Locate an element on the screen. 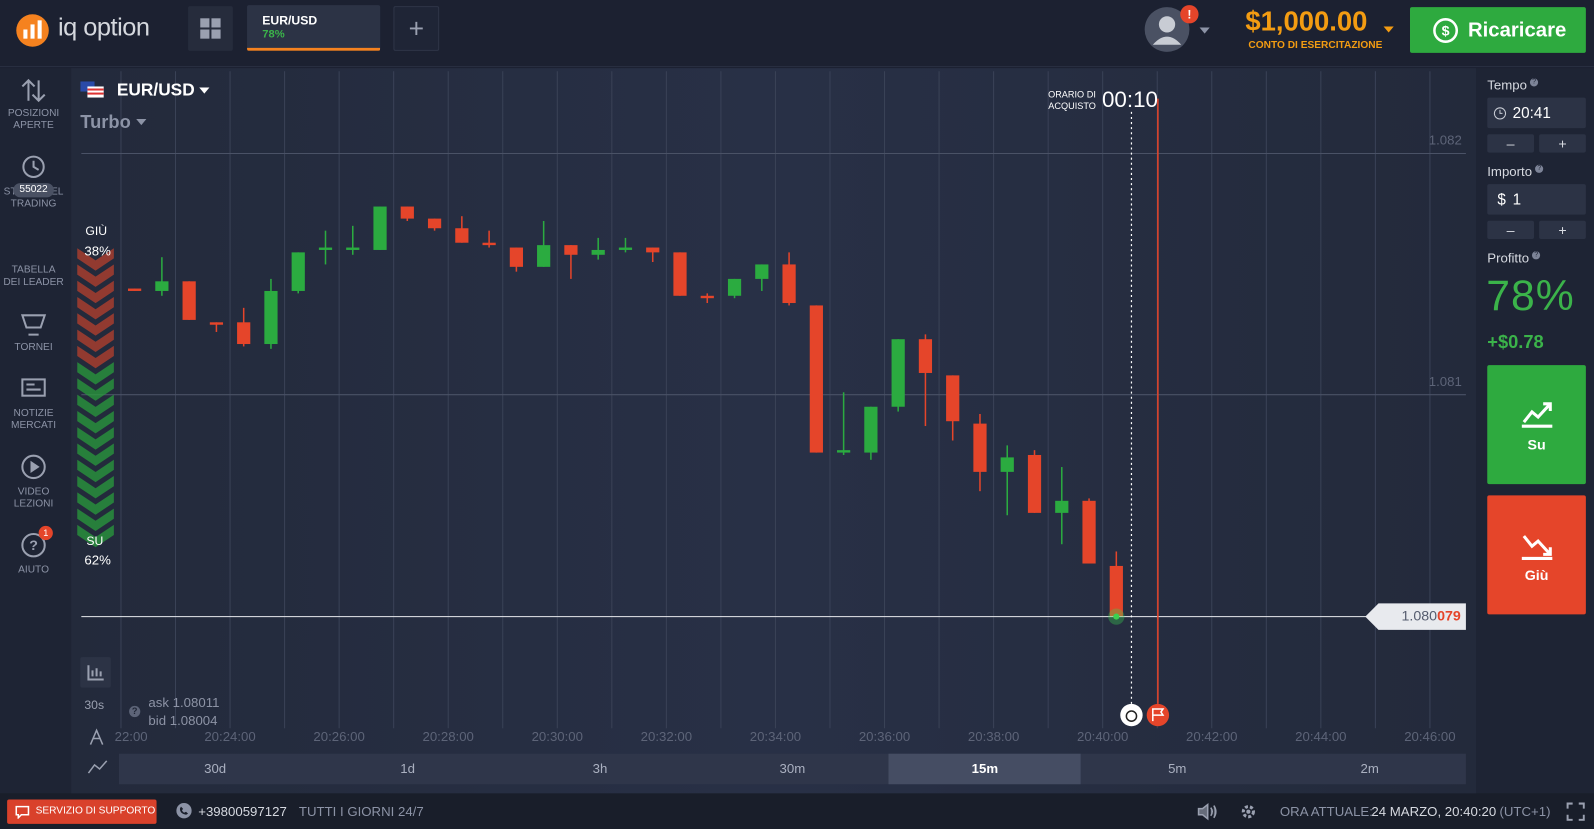  sidebar-item: POSIZIONI APERTE is located at coordinates (33, 120).